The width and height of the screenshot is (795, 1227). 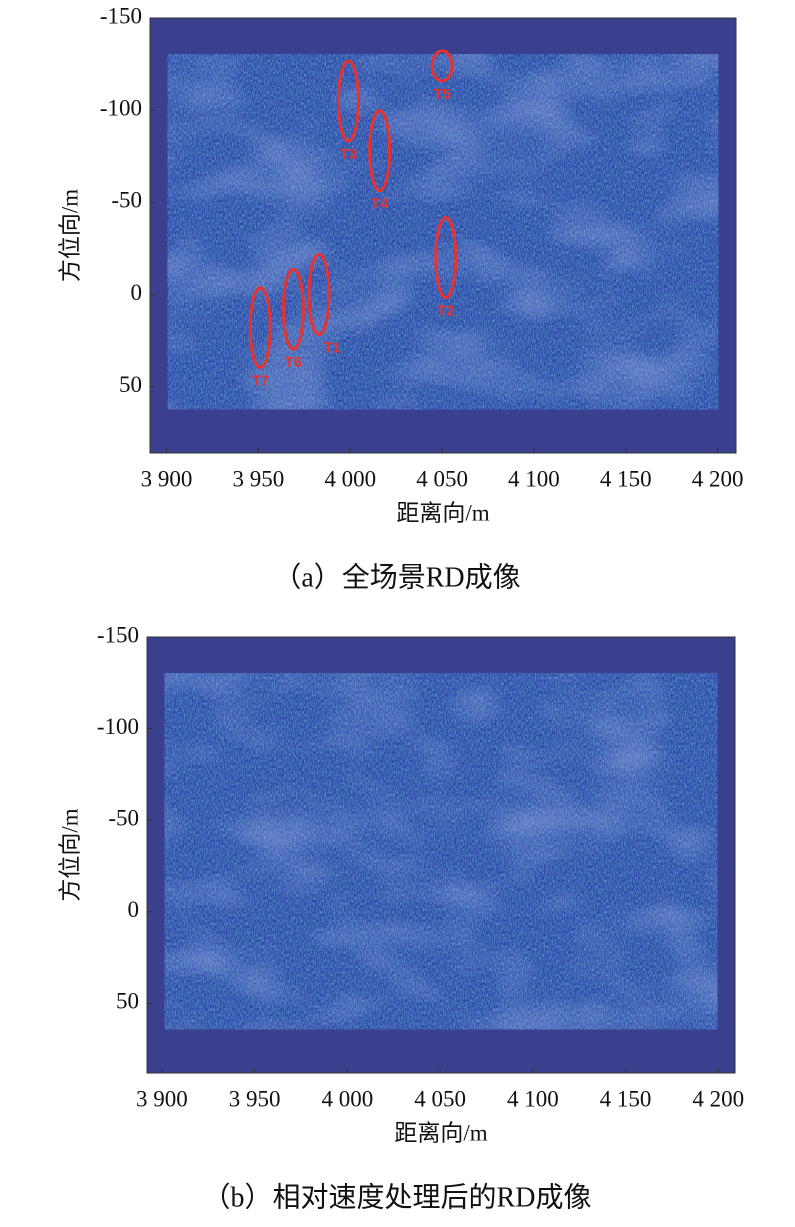 What do you see at coordinates (332, 347) in the screenshot?
I see `target-label: T1` at bounding box center [332, 347].